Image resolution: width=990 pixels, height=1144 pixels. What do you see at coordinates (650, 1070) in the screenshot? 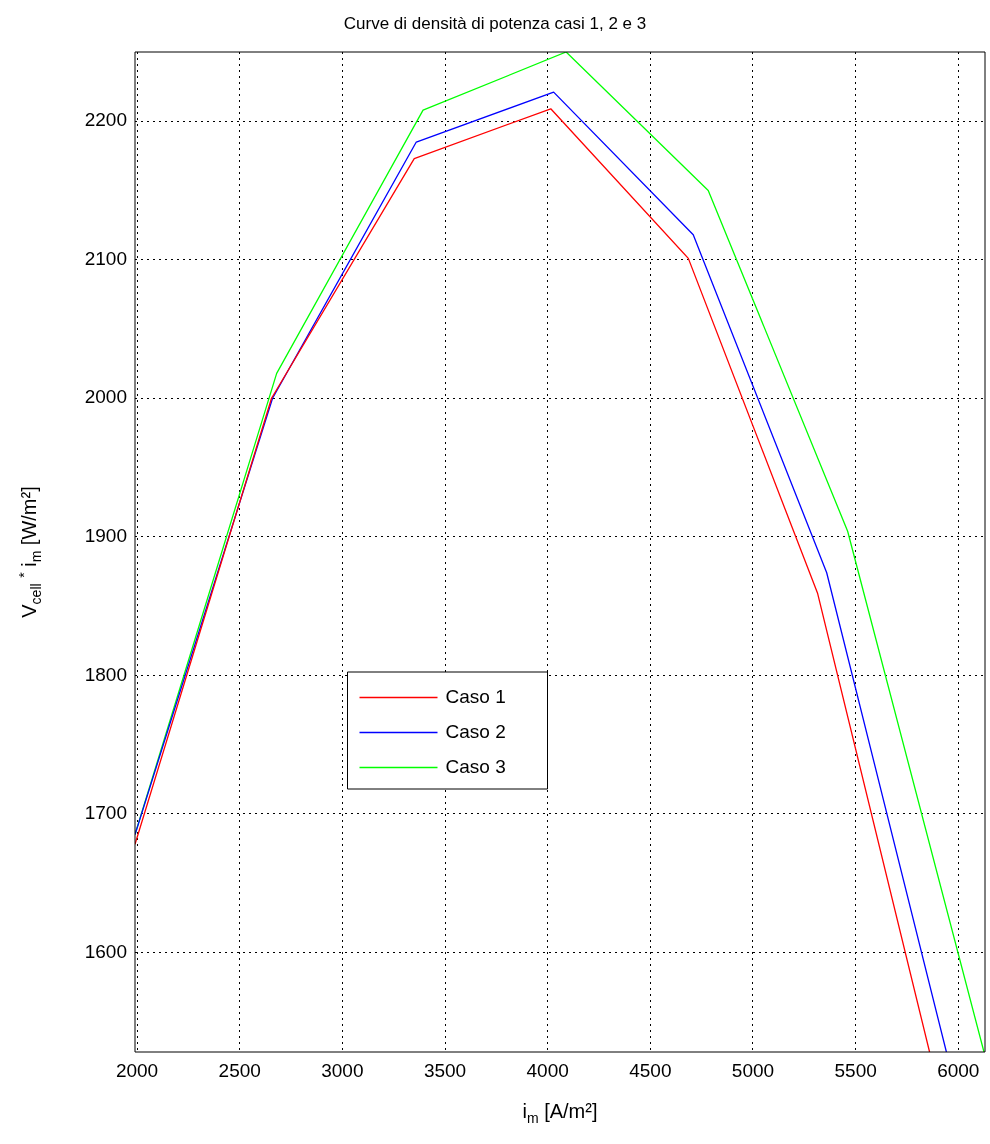
I see `x-tick-label: 4500` at bounding box center [650, 1070].